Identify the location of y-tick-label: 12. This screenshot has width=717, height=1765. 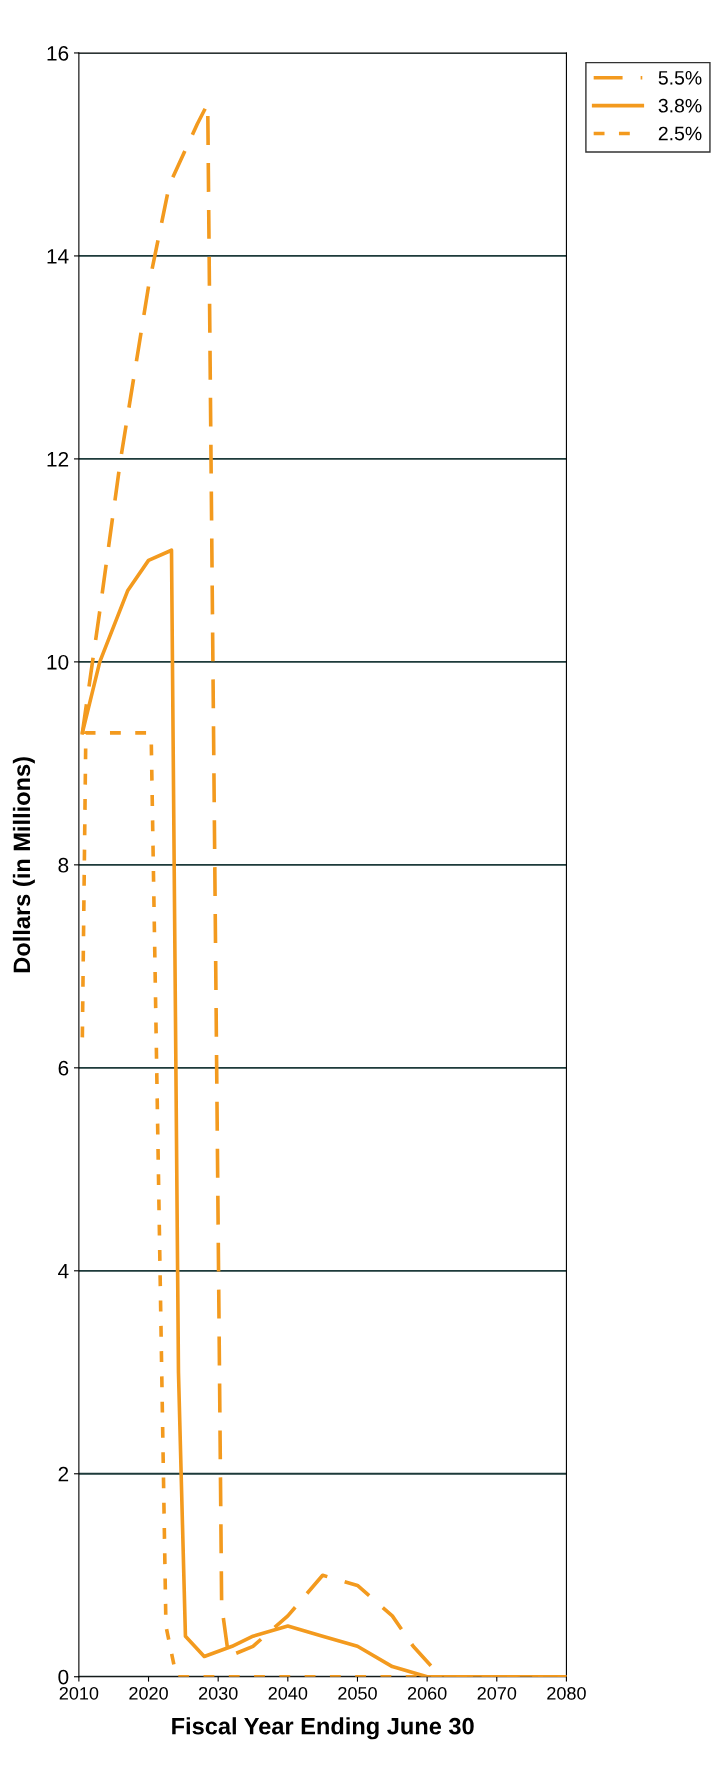
(58, 459).